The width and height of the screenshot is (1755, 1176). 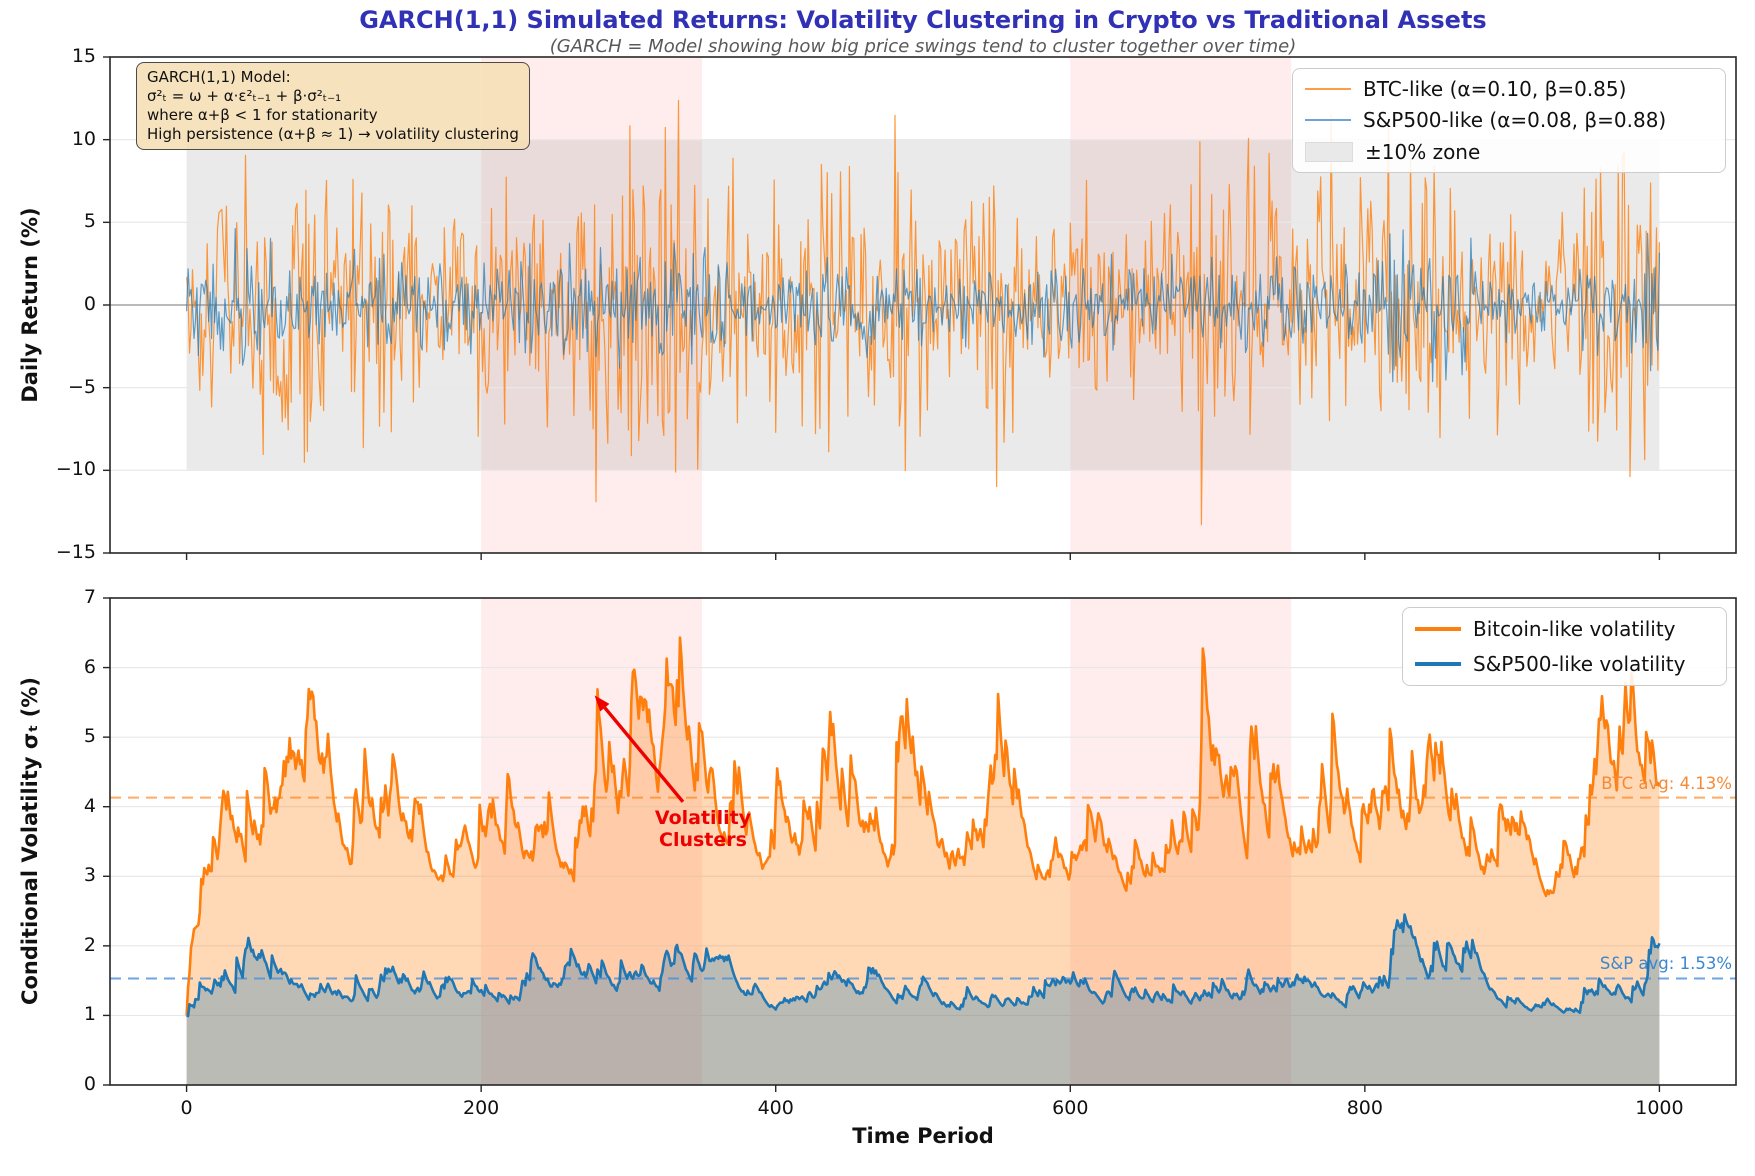 I want to click on model-box-line: σ²ₜ = ω + α·ε²ₜ₋₁ + β·σ²ₜ₋₁, so click(x=244, y=96).